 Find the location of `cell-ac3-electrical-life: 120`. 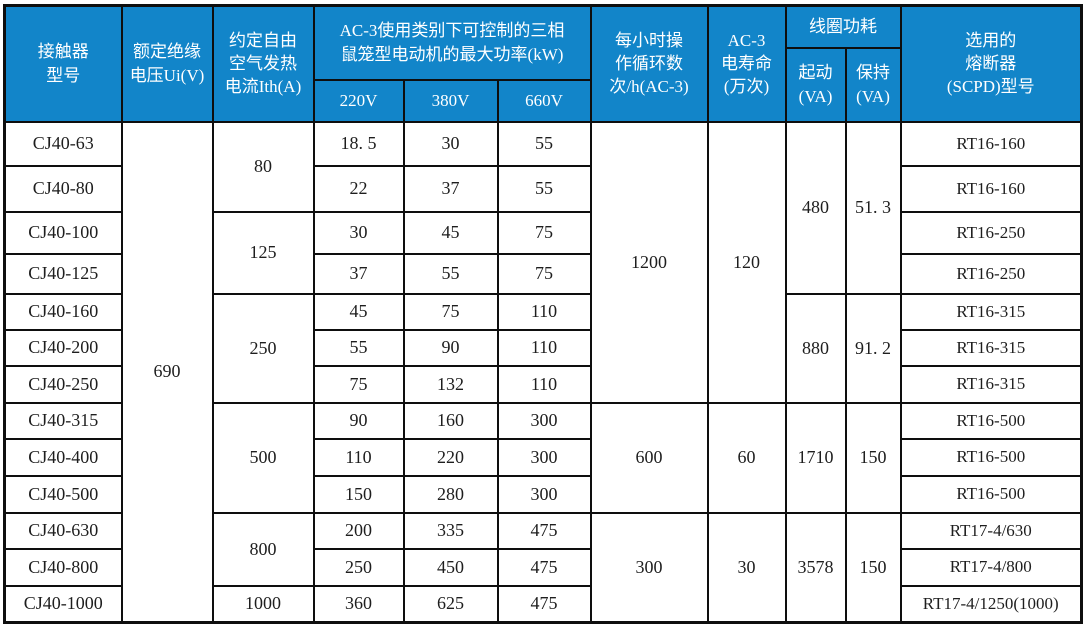

cell-ac3-electrical-life: 120 is located at coordinates (746, 262).